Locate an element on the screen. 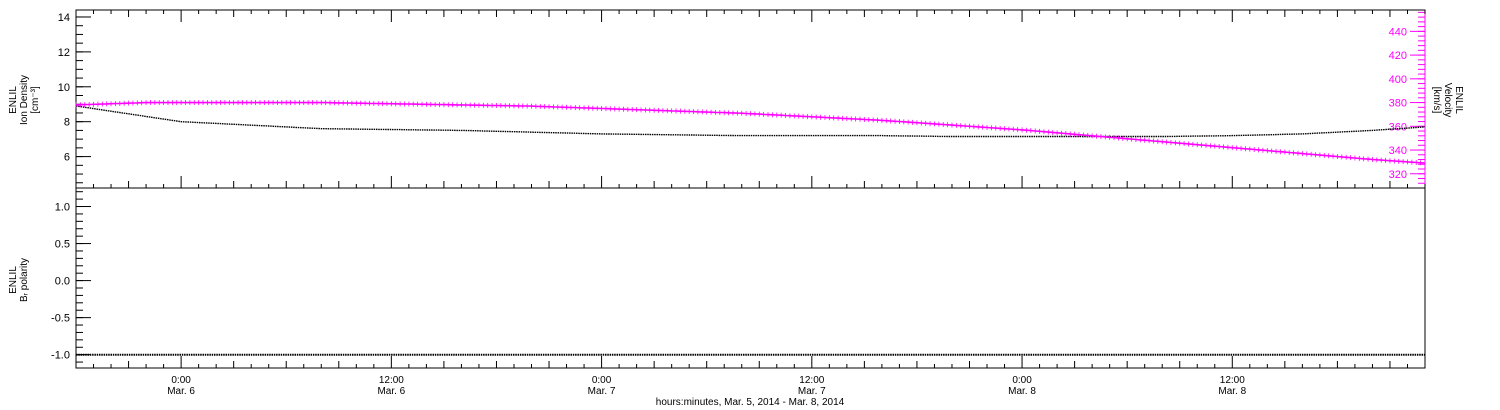 This screenshot has width=1500, height=410. velocity-axis-tick-label: 400 is located at coordinates (1398, 80).